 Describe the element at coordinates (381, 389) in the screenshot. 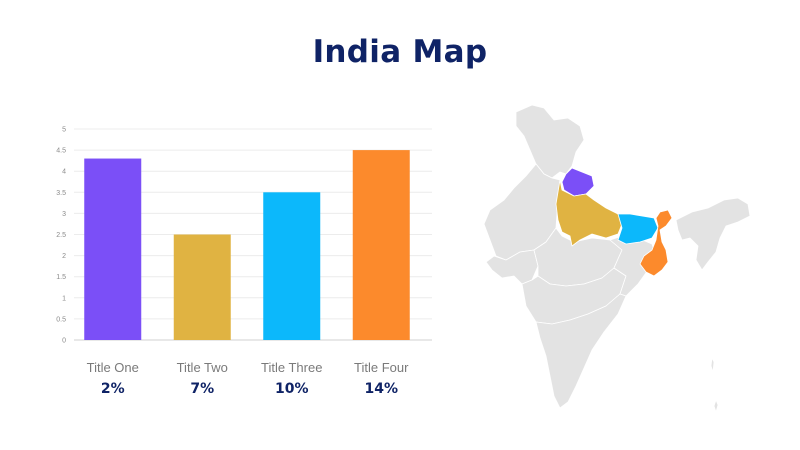

I see `percent-label-4: 14%` at that location.